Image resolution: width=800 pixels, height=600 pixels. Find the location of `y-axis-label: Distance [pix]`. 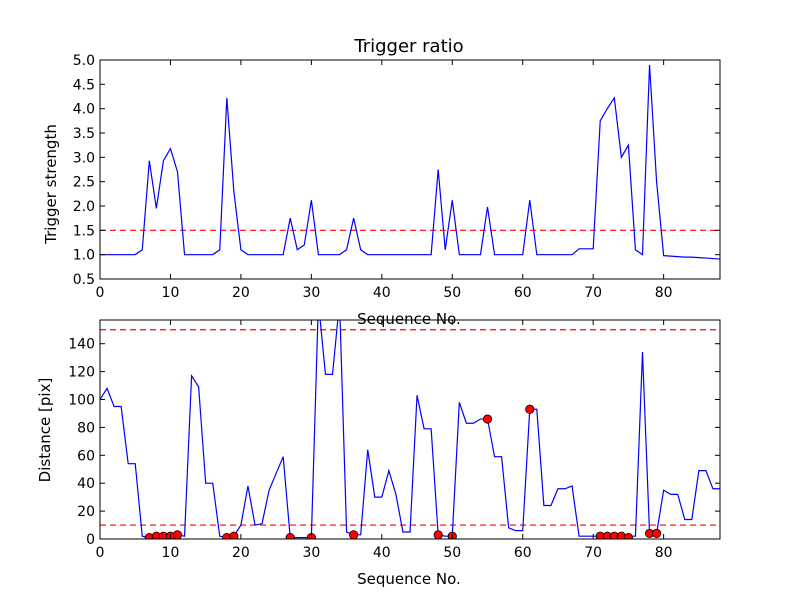

y-axis-label: Distance [pix] is located at coordinates (45, 430).